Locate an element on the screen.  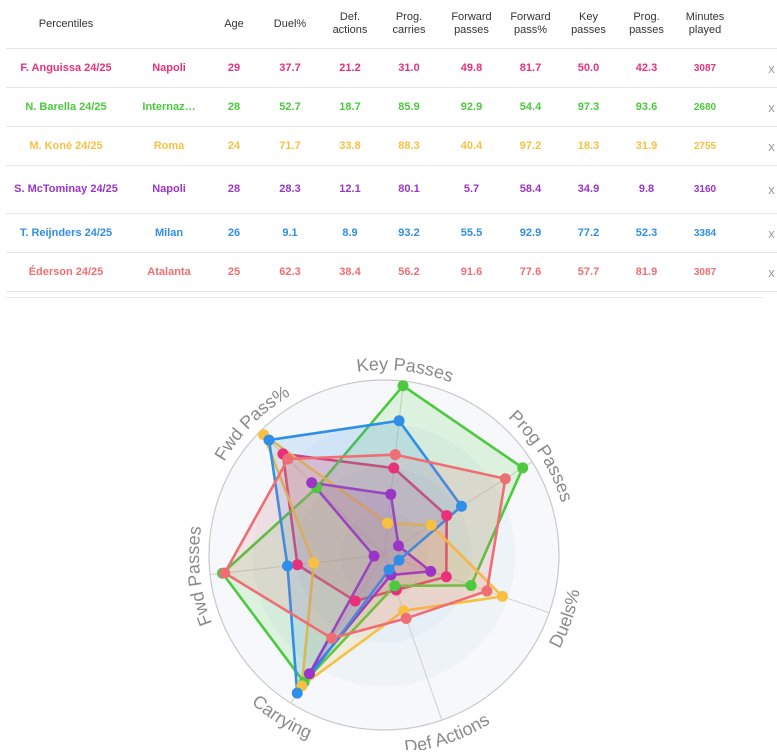
header-forward-pass-pct: Forward pass% is located at coordinates (530, 24).